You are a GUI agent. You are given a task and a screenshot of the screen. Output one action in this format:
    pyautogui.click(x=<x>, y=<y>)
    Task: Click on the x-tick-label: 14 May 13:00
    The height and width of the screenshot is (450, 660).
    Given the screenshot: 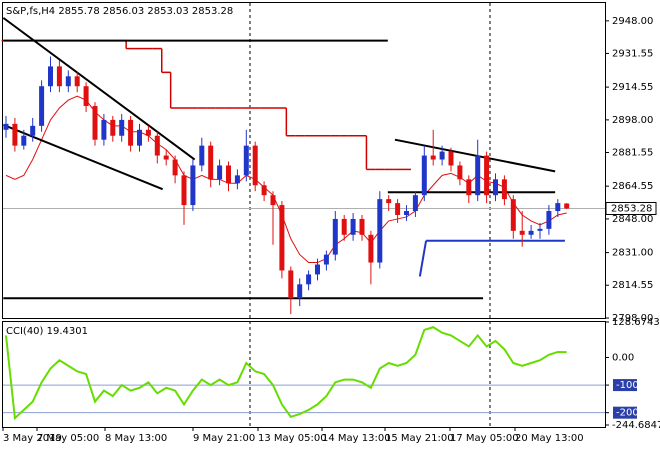 What is the action you would take?
    pyautogui.click(x=356, y=438)
    